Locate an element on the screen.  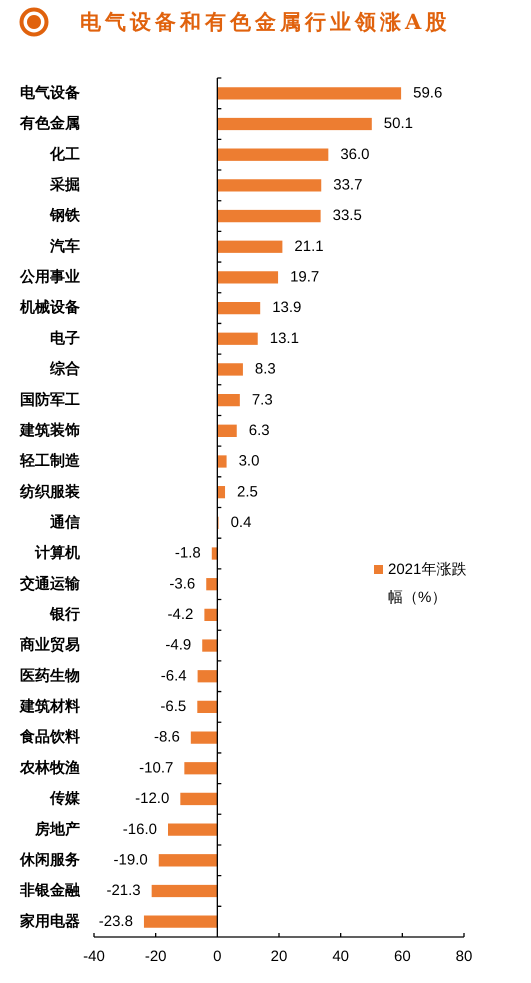
y-tick-label: 机械设备 is located at coordinates (49, 307).